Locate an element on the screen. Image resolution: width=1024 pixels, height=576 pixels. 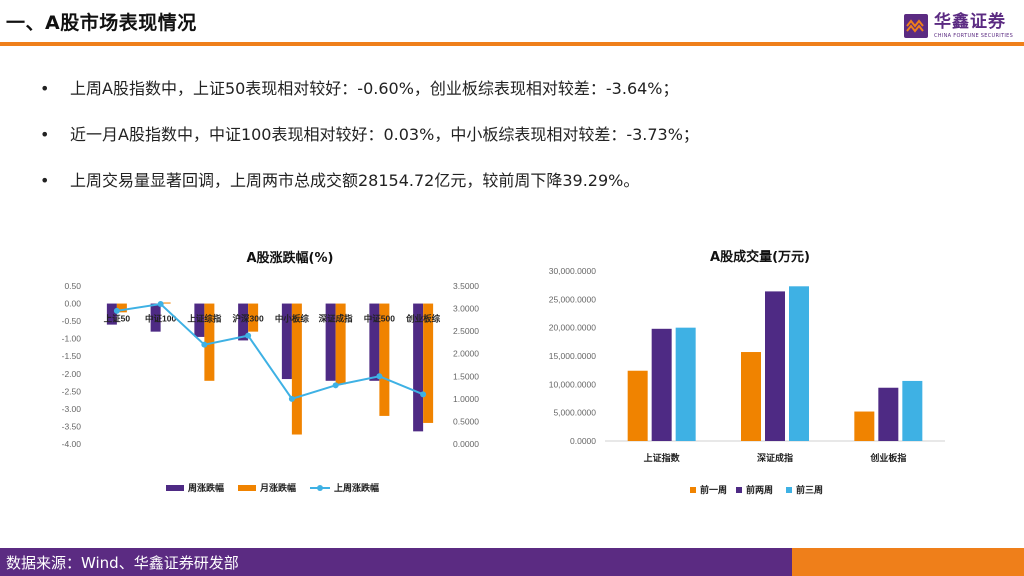
legend-label: 前三周 is located at coordinates (809, 489).